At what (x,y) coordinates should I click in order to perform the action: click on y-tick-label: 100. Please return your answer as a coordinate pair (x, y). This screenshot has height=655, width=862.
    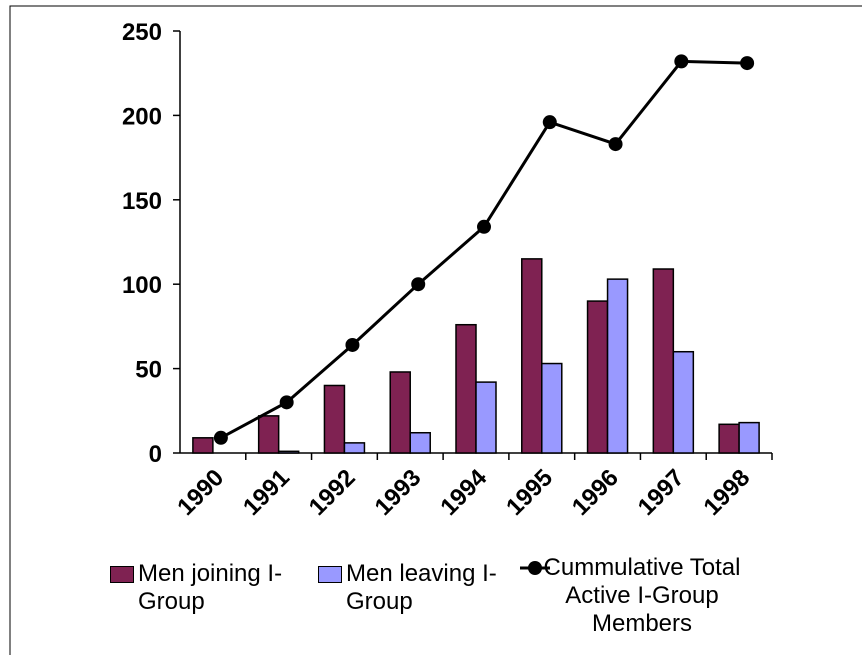
    Looking at the image, I should click on (142, 285).